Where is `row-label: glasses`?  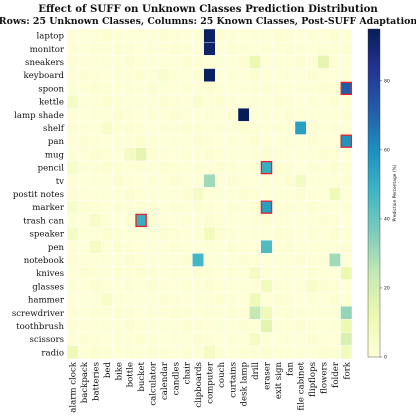 row-label: glasses is located at coordinates (48, 287).